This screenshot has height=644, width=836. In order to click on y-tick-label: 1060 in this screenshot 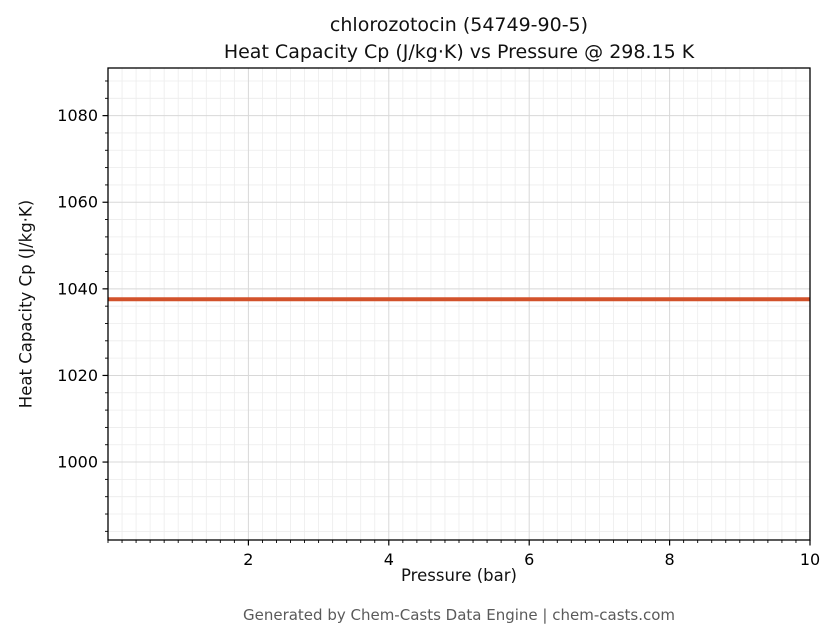, I will do `click(77, 202)`.